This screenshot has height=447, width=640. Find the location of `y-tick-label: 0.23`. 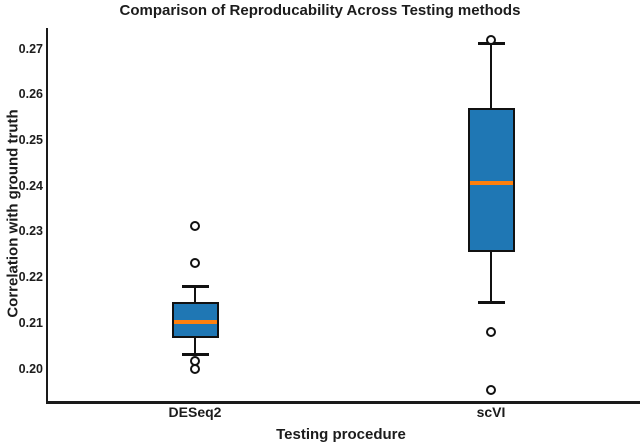

y-tick-label: 0.23 is located at coordinates (30, 231).